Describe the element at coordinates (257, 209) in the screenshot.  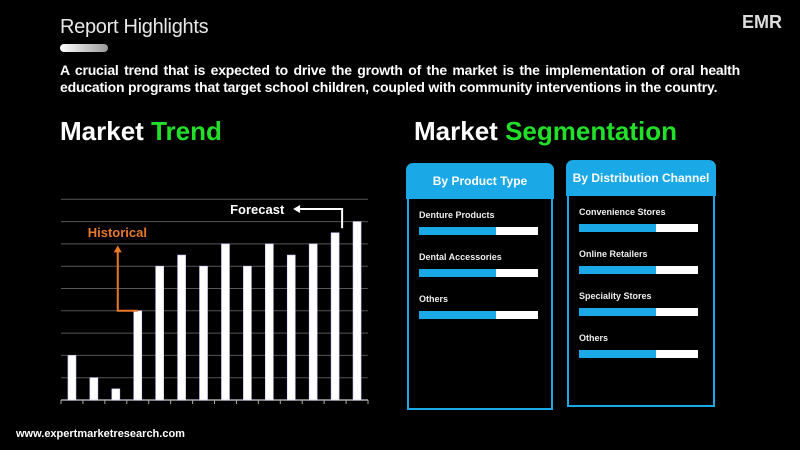
I see `forecast-label: Forecast` at that location.